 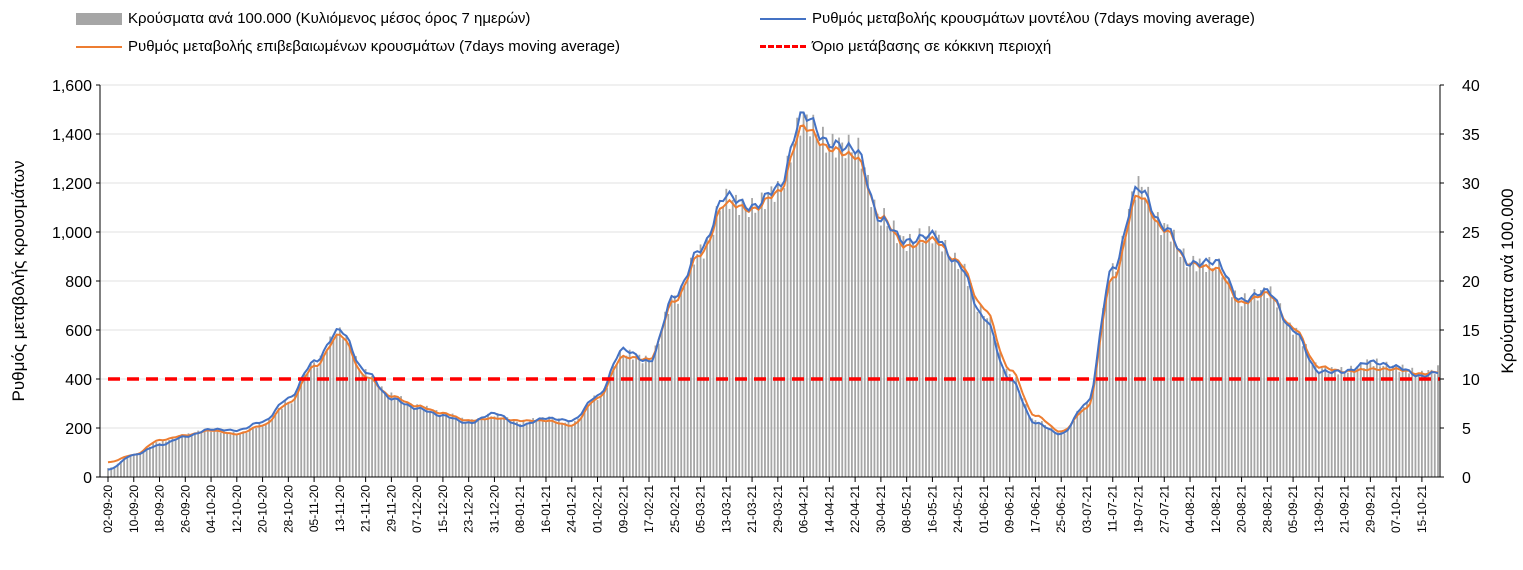 I want to click on x-tick-label: 06-04-21, so click(x=804, y=509).